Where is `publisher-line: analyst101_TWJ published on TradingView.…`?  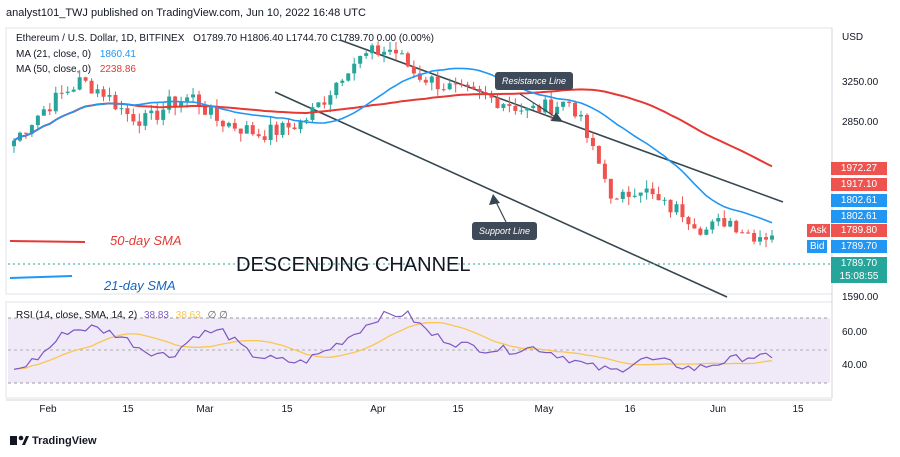 publisher-line: analyst101_TWJ published on TradingView.… is located at coordinates (186, 13).